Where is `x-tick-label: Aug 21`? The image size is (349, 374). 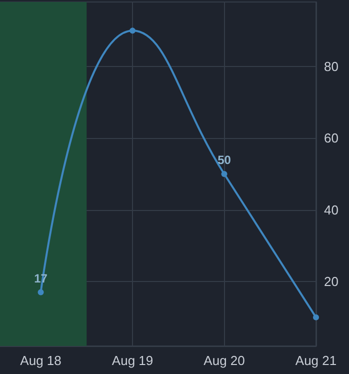 x-tick-label: Aug 21 is located at coordinates (316, 360).